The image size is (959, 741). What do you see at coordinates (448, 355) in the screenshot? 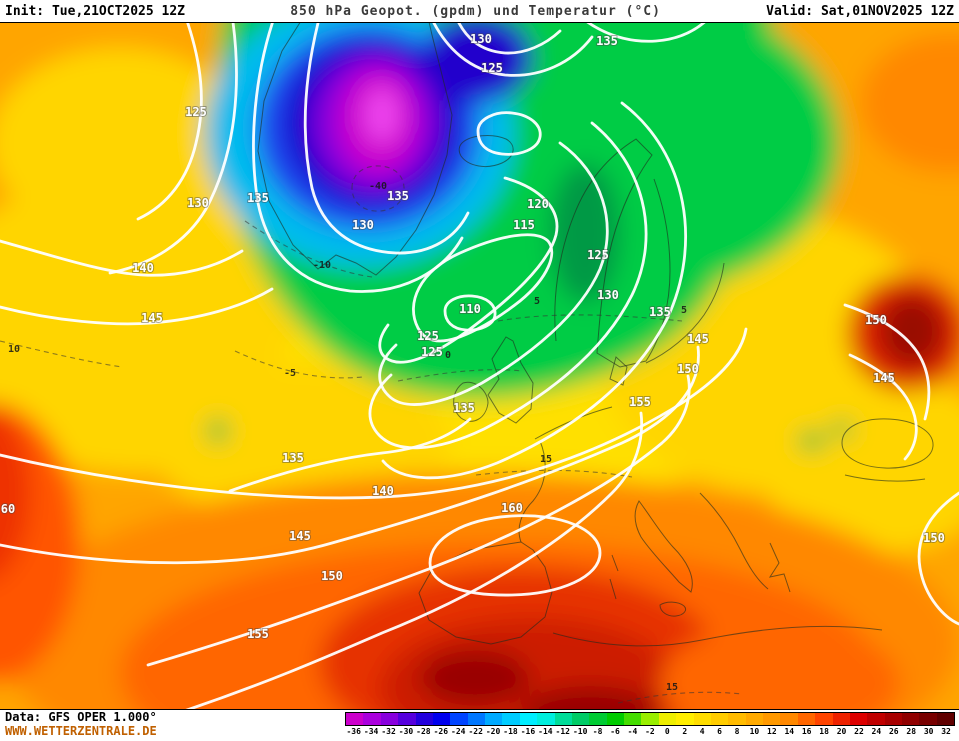
I see `temperature-contour-label: 0` at bounding box center [448, 355].